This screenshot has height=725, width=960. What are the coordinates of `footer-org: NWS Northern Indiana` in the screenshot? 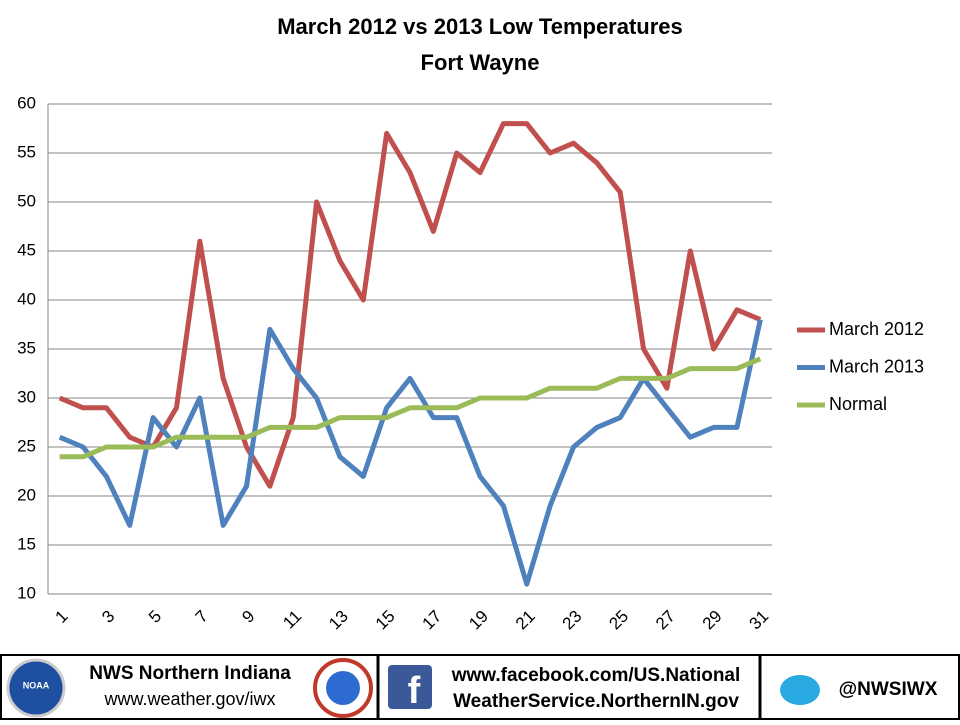 It's located at (190, 673).